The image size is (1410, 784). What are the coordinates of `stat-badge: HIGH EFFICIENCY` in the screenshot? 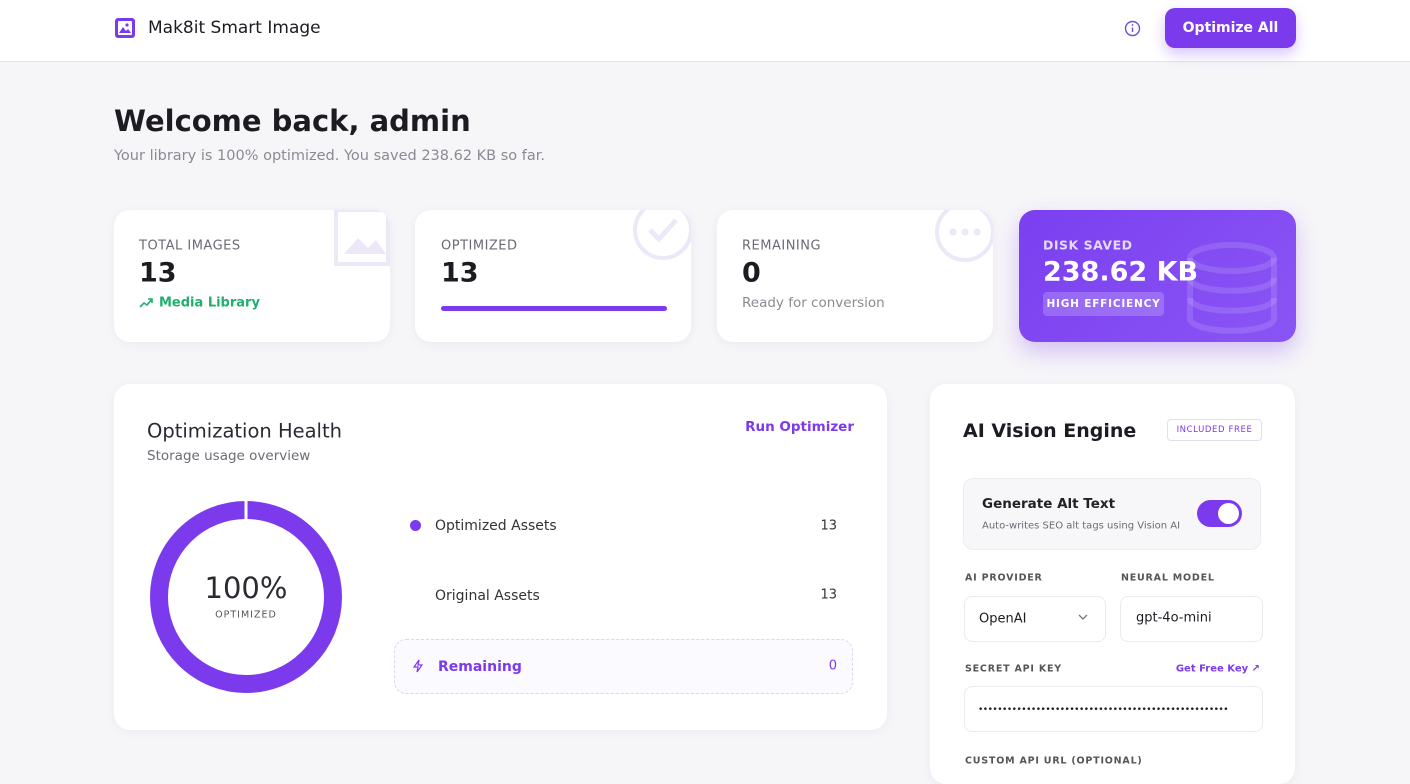 It's located at (1103, 304).